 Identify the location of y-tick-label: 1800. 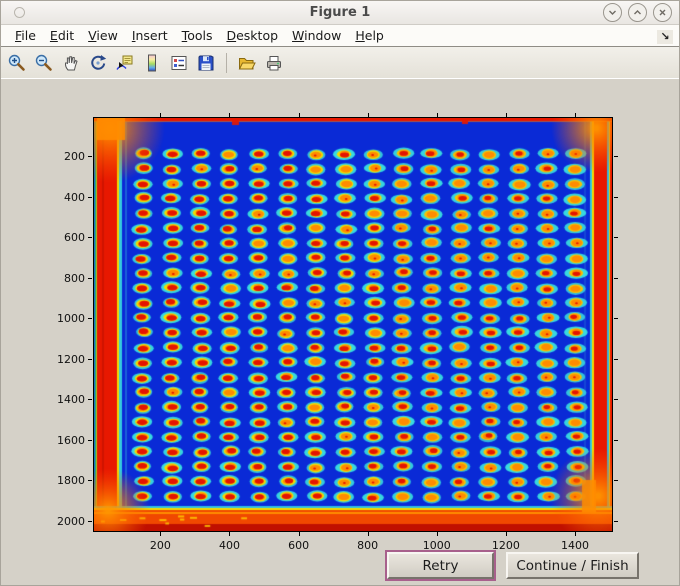
(71, 481).